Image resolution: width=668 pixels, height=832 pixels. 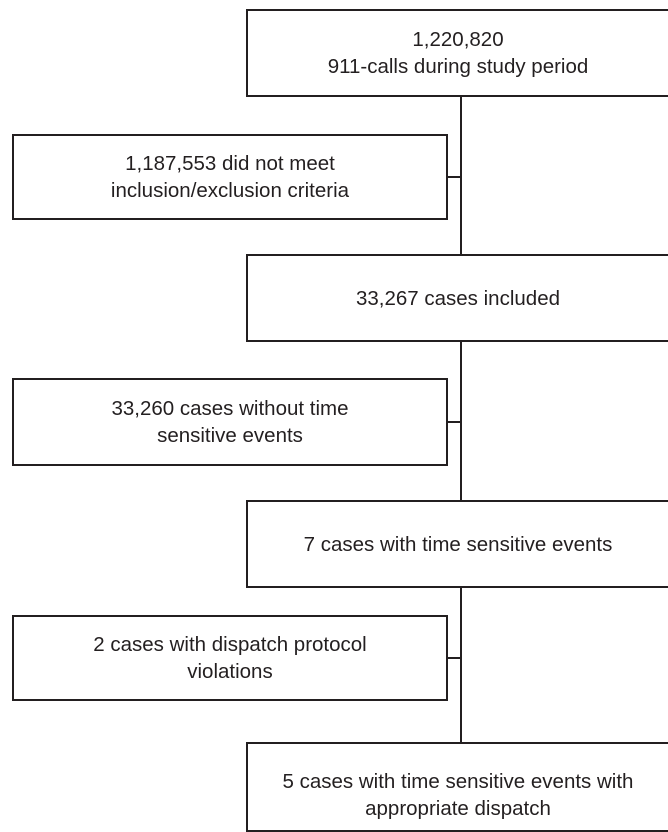 What do you see at coordinates (458, 781) in the screenshot?
I see `appropriate-dispatch-line-1: 5 cases with time sensitive events with` at bounding box center [458, 781].